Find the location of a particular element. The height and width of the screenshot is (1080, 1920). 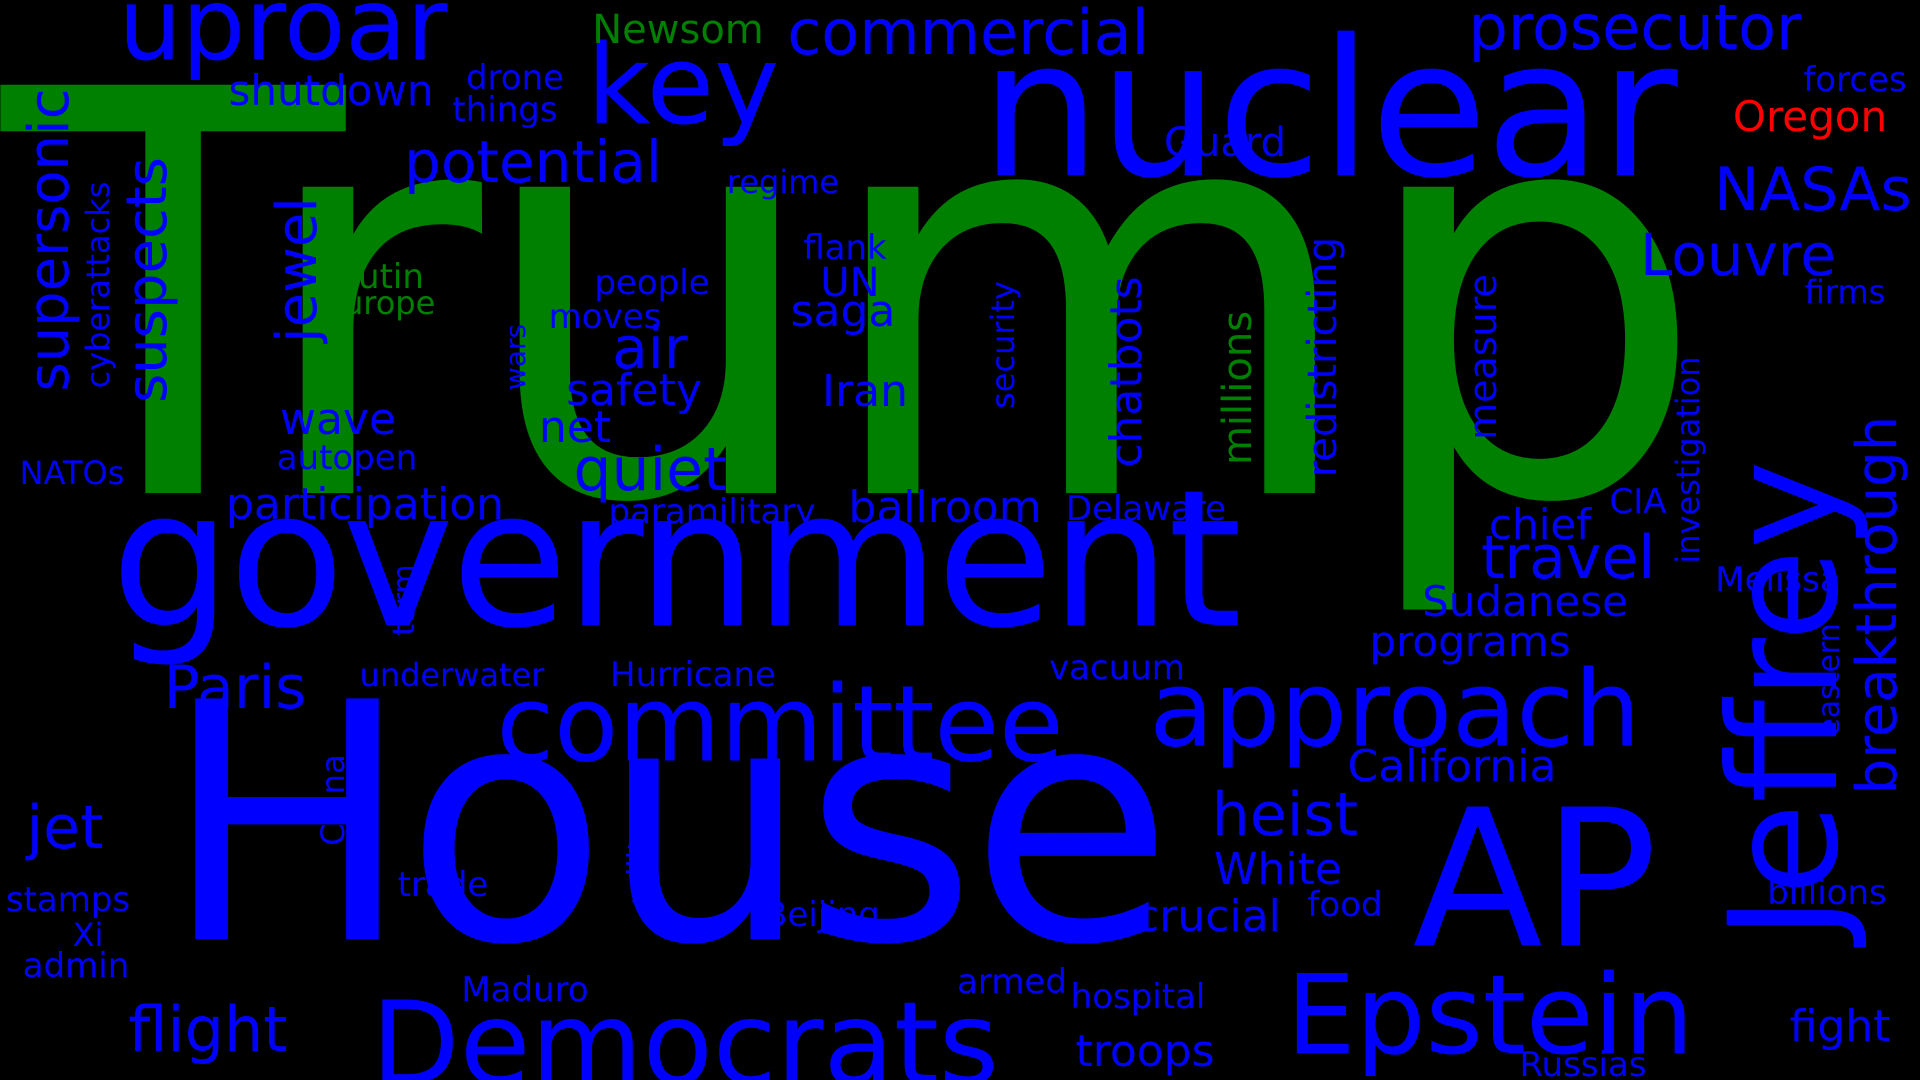

word-prosecutor: prosecutor is located at coordinates (1635, 32).